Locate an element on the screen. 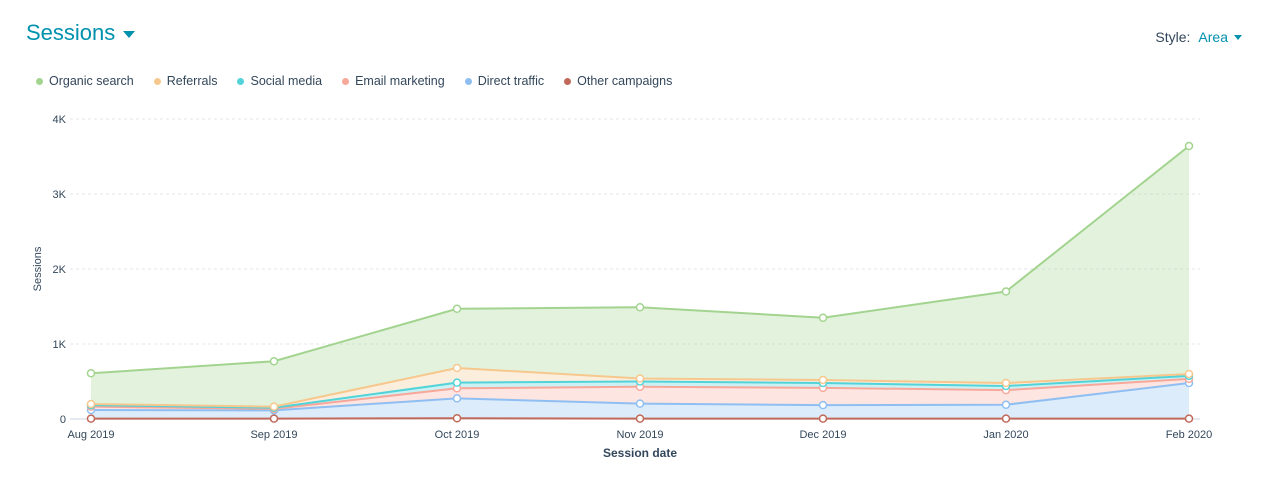 This screenshot has width=1269, height=487. x-tick-label: Jan 2020 is located at coordinates (1005, 435).